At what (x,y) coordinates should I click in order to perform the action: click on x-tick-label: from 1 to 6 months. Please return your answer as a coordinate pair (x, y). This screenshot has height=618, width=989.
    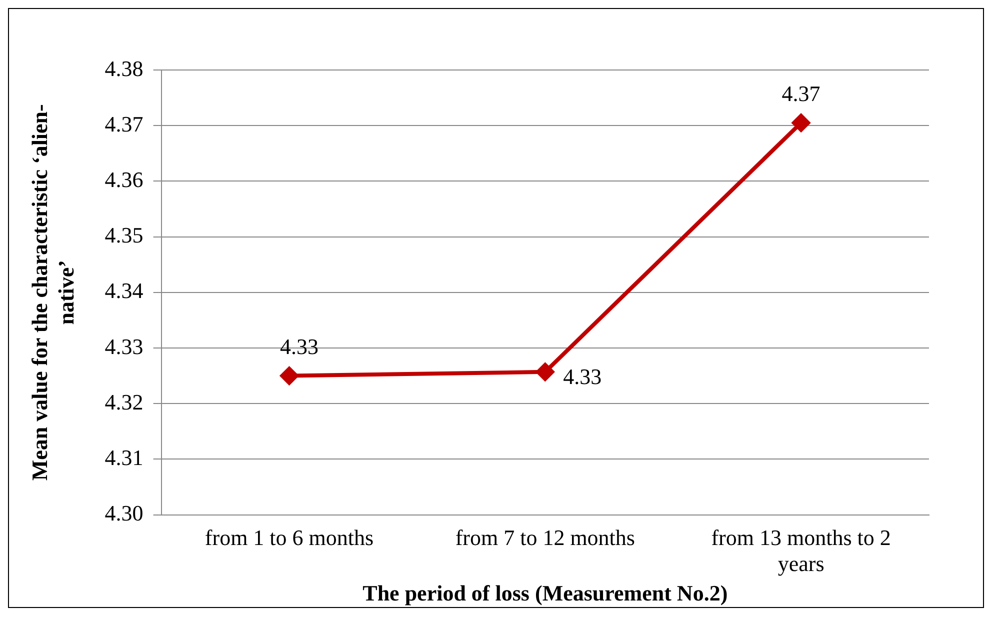
    Looking at the image, I should click on (289, 537).